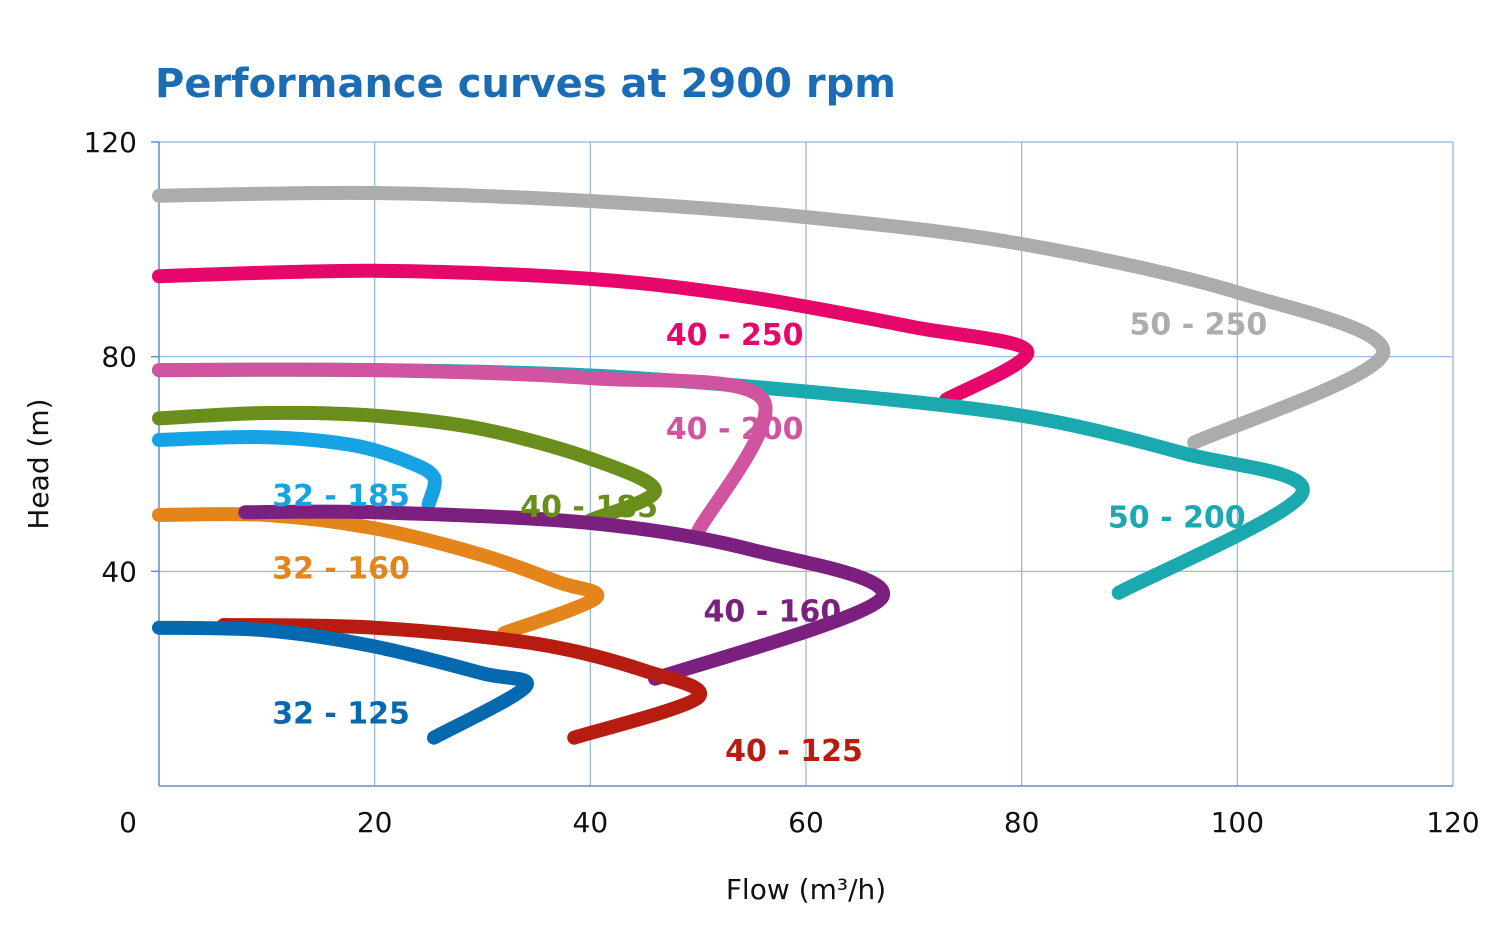 The height and width of the screenshot is (931, 1500). What do you see at coordinates (1022, 822) in the screenshot?
I see `x-tick-label-80: 80` at bounding box center [1022, 822].